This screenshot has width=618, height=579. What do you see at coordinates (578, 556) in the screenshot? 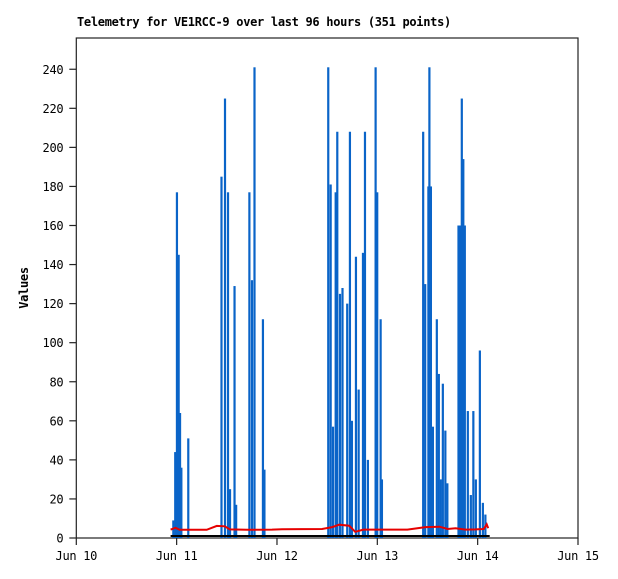
I see `x-tick-label: Jun 15` at bounding box center [578, 556].